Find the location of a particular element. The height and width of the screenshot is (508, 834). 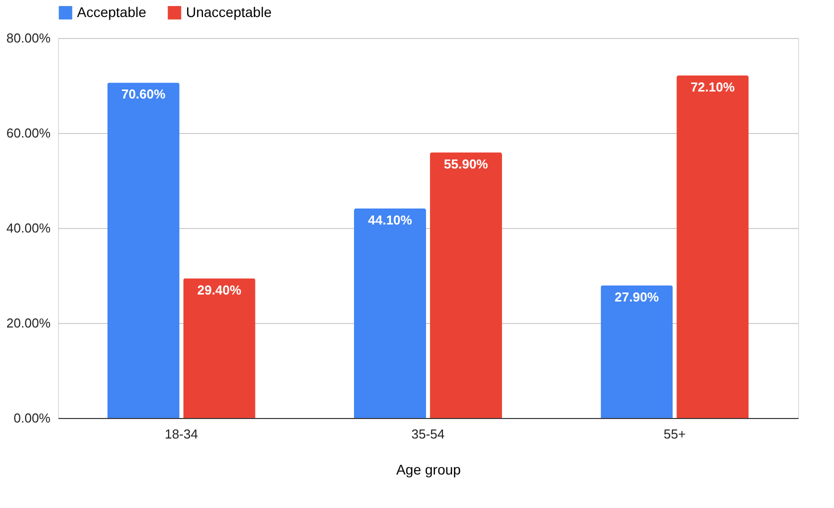

x-tick-label: 35-54 is located at coordinates (428, 434).